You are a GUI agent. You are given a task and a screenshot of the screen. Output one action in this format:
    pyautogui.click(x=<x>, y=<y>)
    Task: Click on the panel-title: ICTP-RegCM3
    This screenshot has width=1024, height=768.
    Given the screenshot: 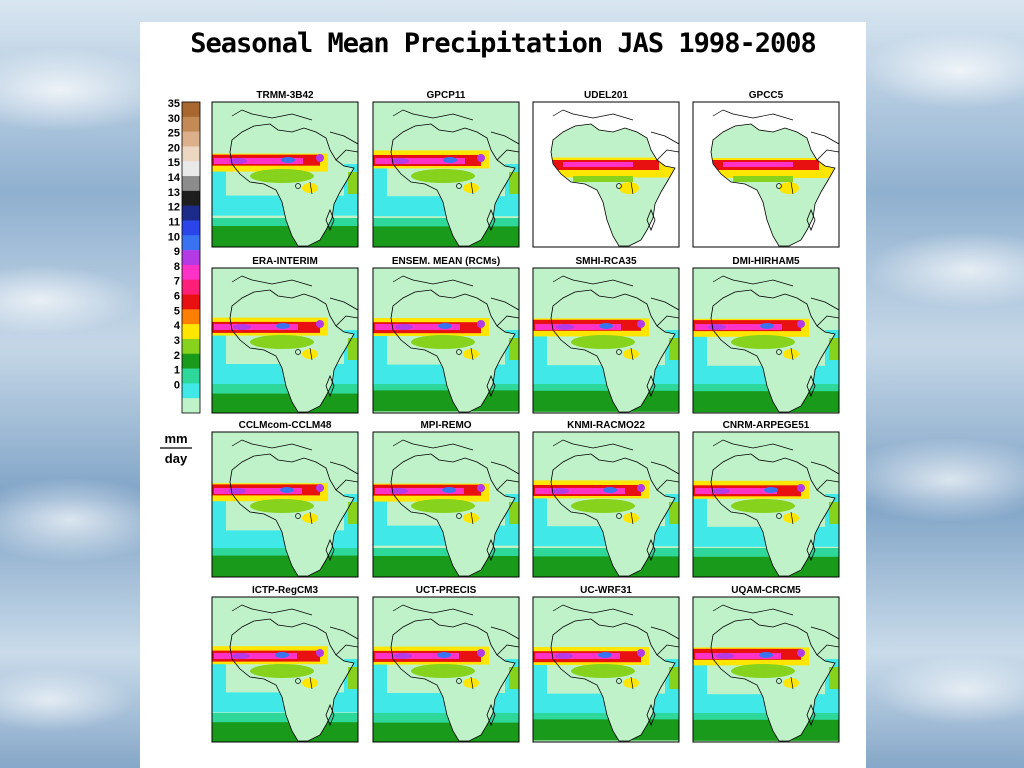 What is the action you would take?
    pyautogui.click(x=285, y=590)
    